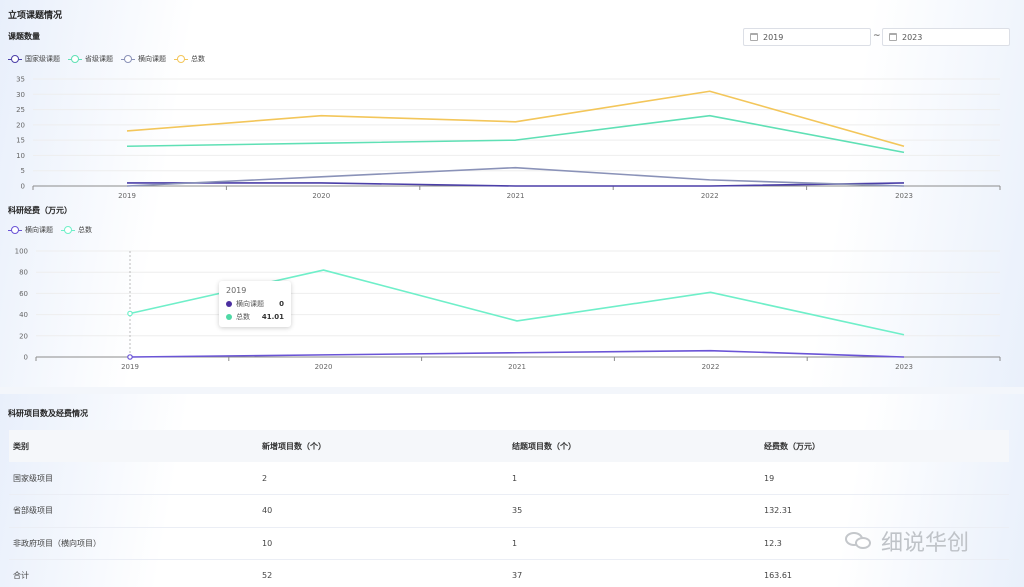 This screenshot has height=587, width=1024. I want to click on table-header-row: 类别 新增项目数（个） 结题项目数（个） 经费数（万元）, so click(509, 446).